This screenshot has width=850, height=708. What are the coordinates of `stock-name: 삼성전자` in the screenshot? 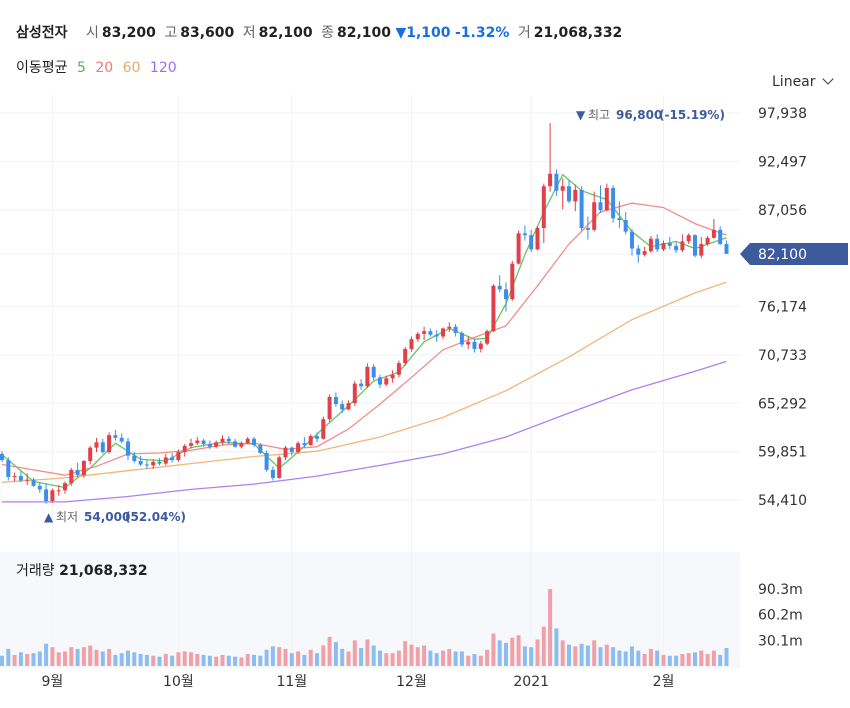 It's located at (42, 33).